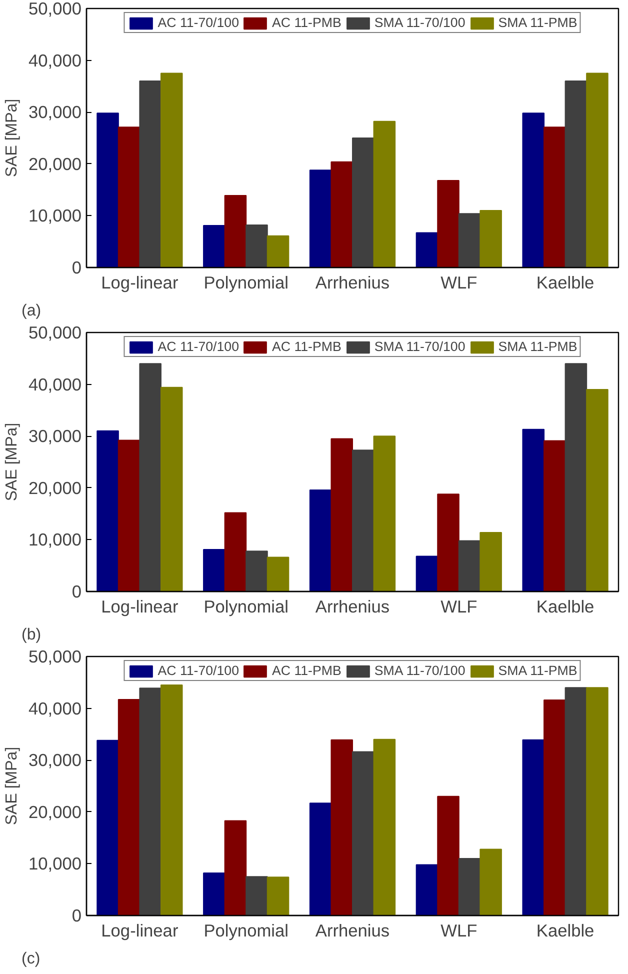  I want to click on y-tick-label: 20,000, so click(55, 488).